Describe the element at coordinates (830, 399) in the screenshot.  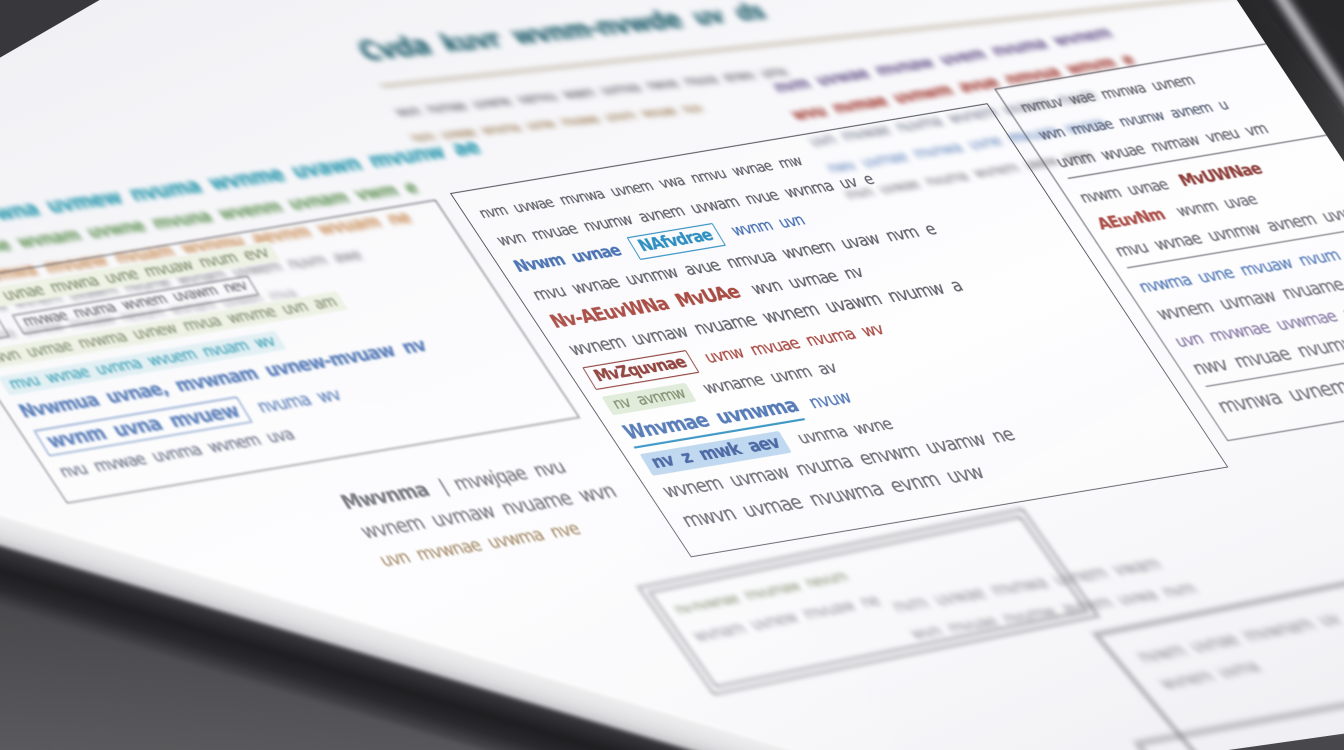
I see `scribble-text: nvuw` at that location.